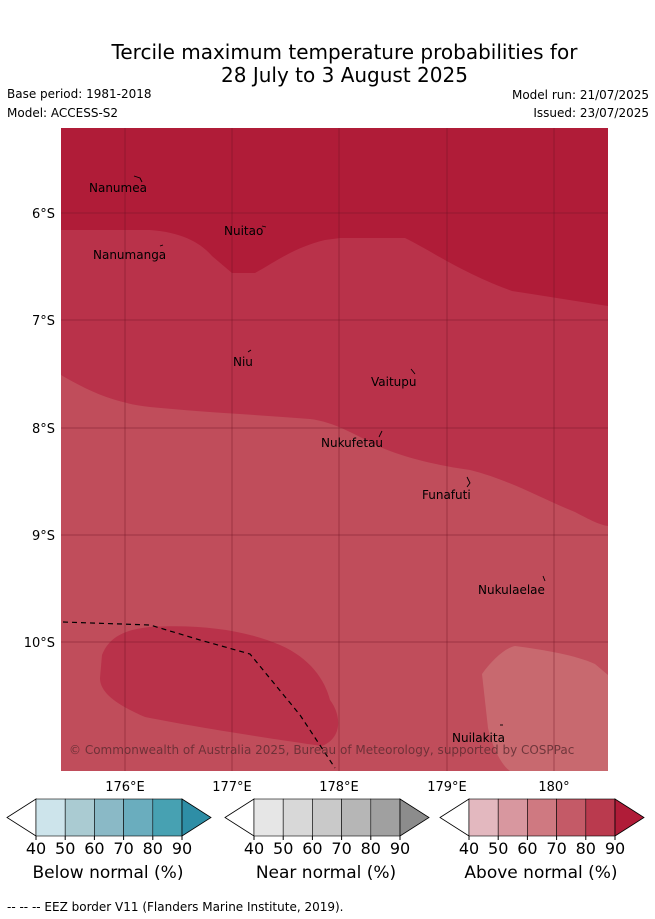 Image resolution: width=655 pixels, height=919 pixels. Describe the element at coordinates (326, 873) in the screenshot. I see `near-normal-label: Near normal (%)` at that location.